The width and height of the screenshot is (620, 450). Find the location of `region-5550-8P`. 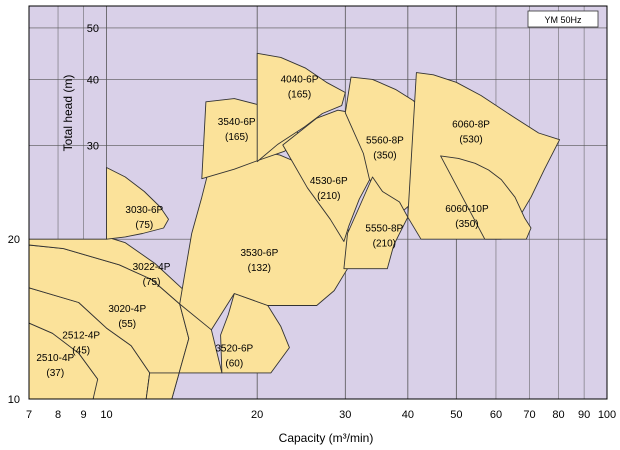

region-5550-8P is located at coordinates (376, 223).